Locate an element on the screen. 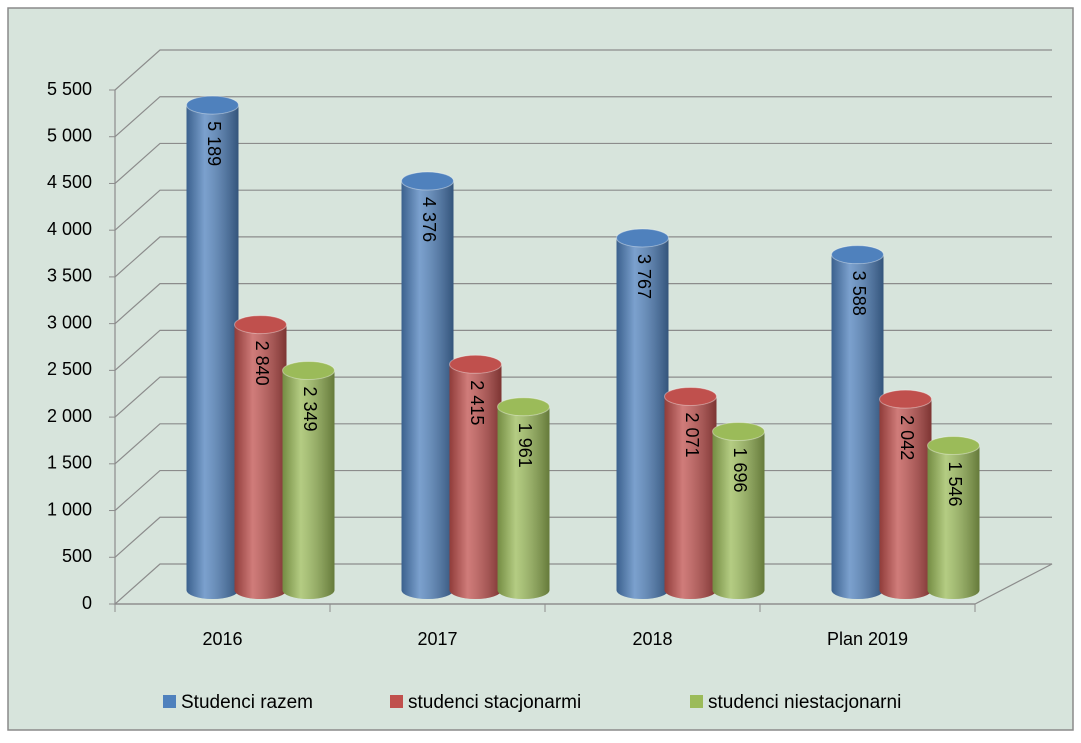  legend-label: studenci niestacjonarni is located at coordinates (804, 702).